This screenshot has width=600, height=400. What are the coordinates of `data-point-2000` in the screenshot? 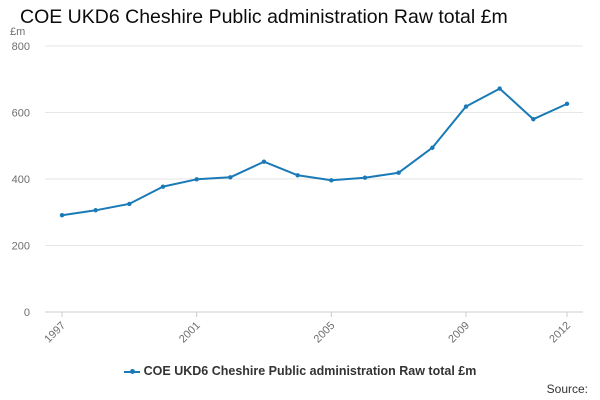 It's located at (163, 186).